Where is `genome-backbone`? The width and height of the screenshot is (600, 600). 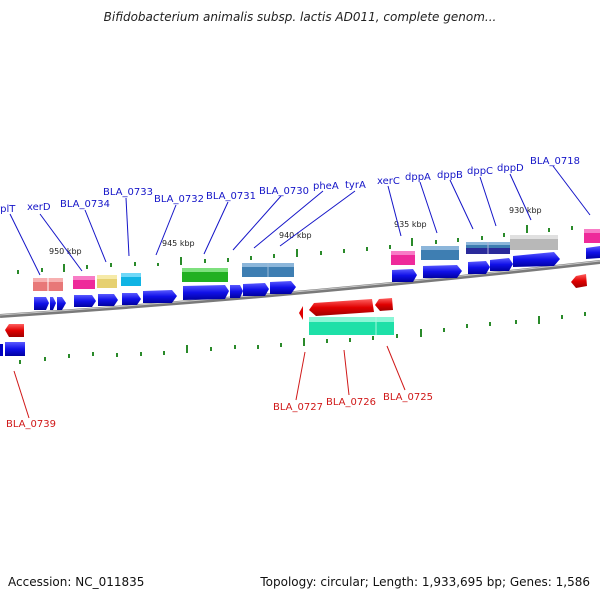
genome-backbone is located at coordinates (300, 289).